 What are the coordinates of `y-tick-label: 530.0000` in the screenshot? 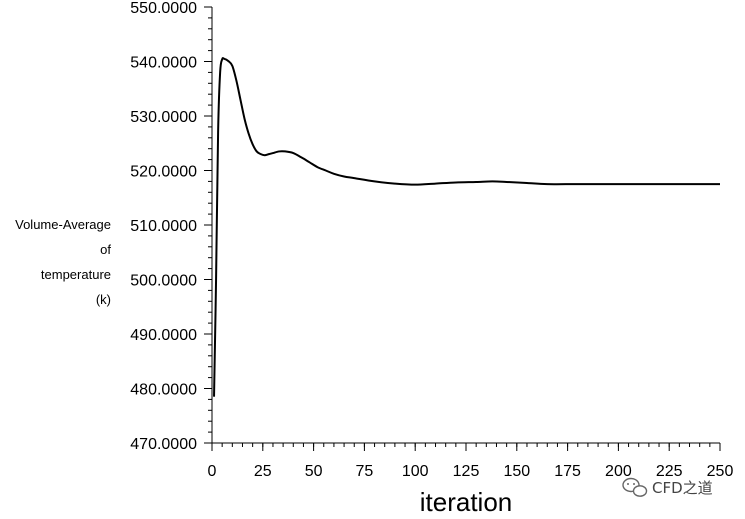 It's located at (163, 117).